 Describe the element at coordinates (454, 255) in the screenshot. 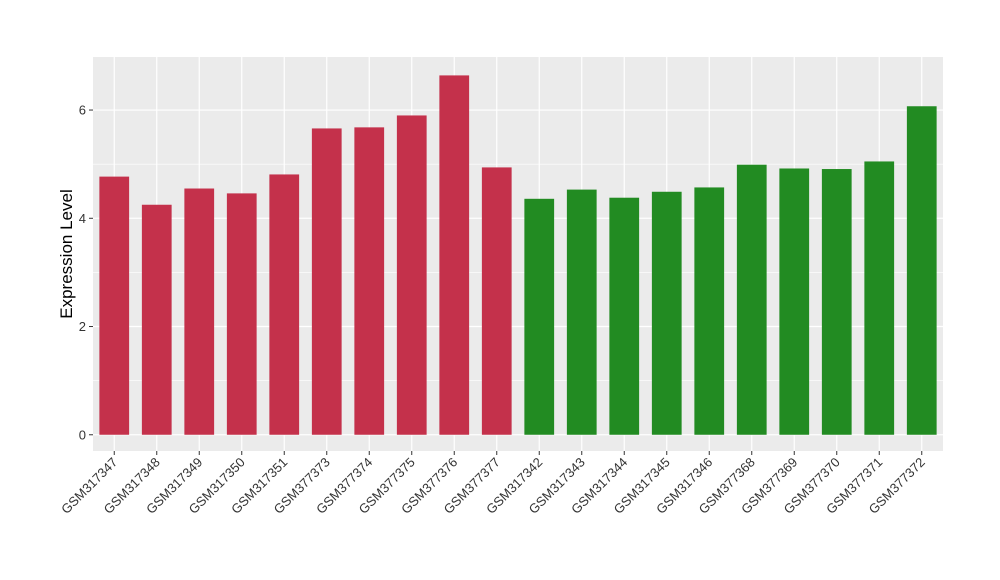

I see `bar-GSM377376` at that location.